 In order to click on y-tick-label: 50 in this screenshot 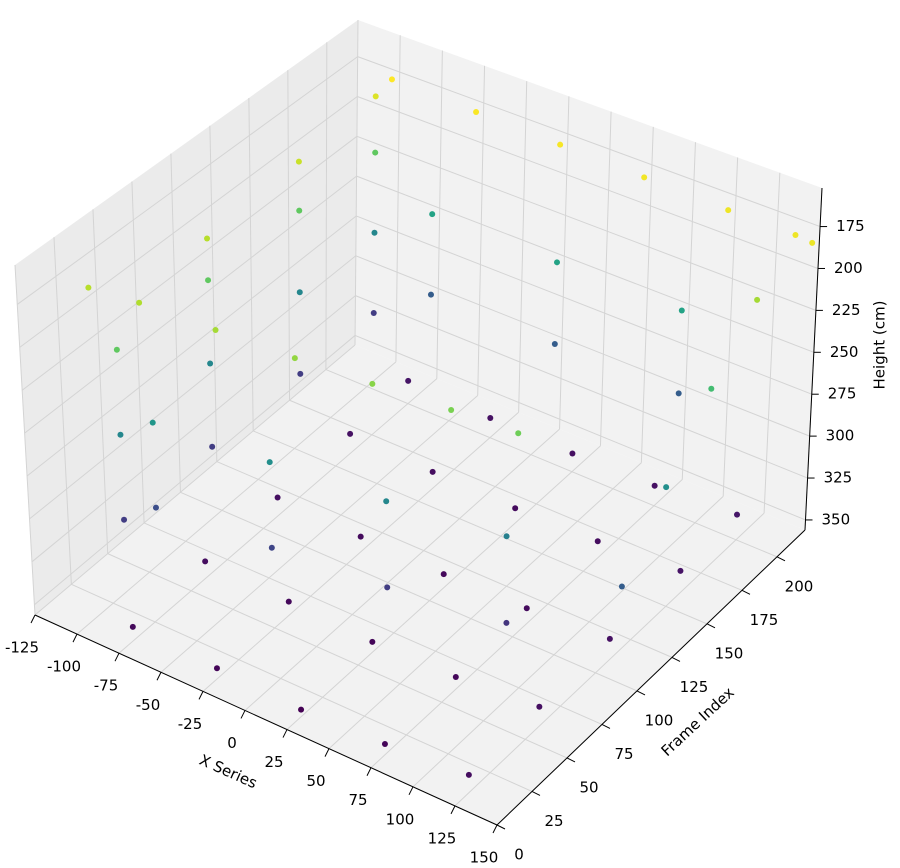, I will do `click(588, 787)`.